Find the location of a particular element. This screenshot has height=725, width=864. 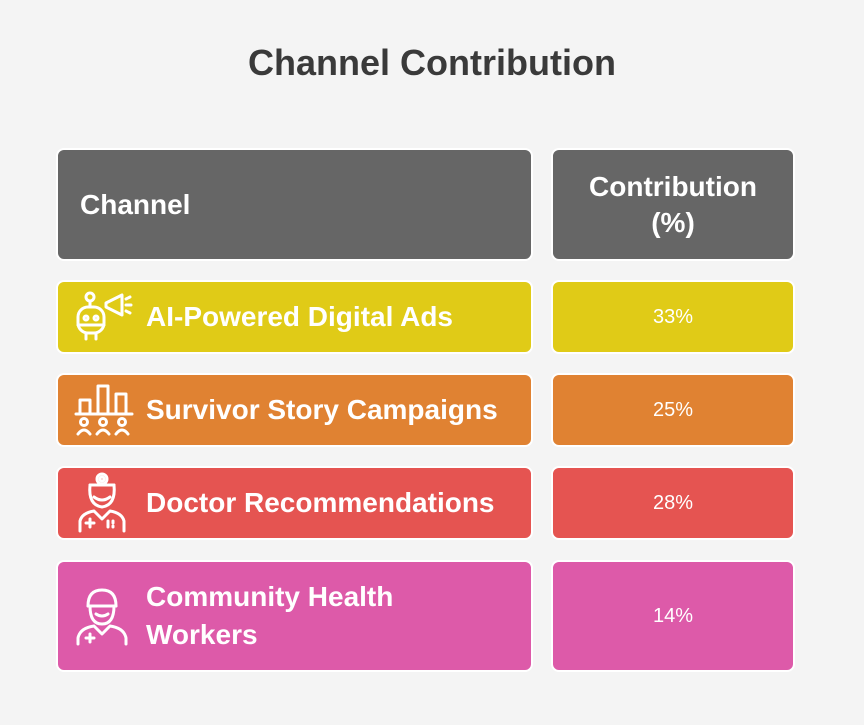

contribution-text: 25% is located at coordinates (673, 409).